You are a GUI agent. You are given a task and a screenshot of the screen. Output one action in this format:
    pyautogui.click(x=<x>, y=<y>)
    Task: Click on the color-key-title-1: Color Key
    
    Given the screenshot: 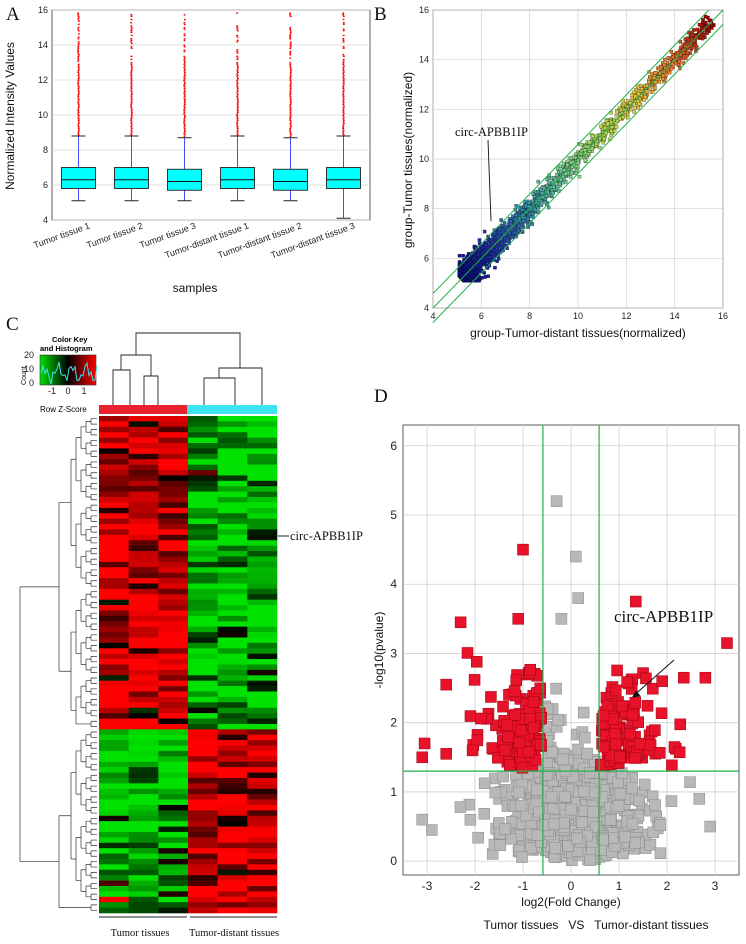 What is the action you would take?
    pyautogui.click(x=70, y=339)
    